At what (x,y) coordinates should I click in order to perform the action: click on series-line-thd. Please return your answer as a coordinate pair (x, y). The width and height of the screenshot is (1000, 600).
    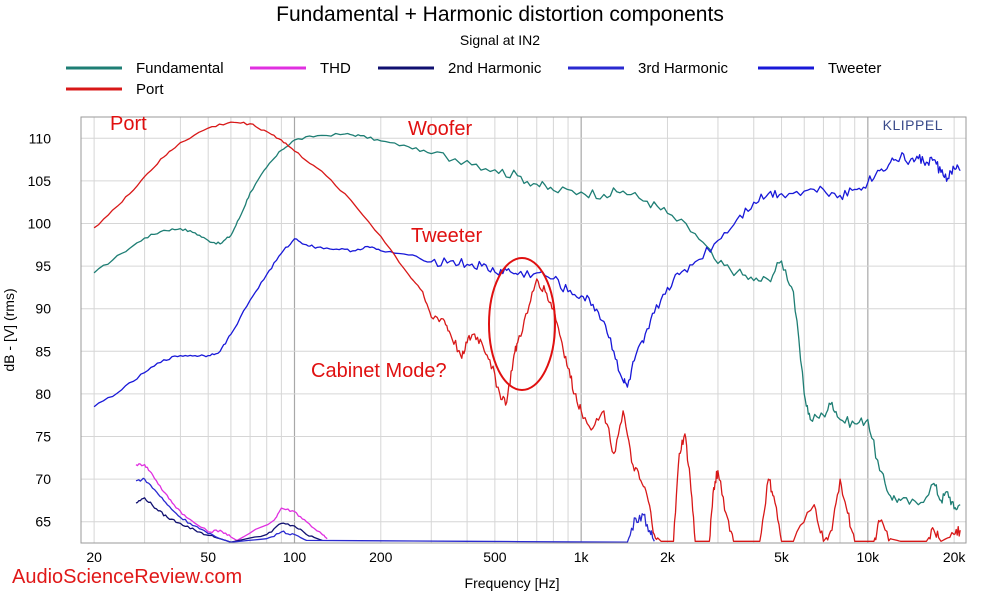
    Looking at the image, I should click on (231, 502).